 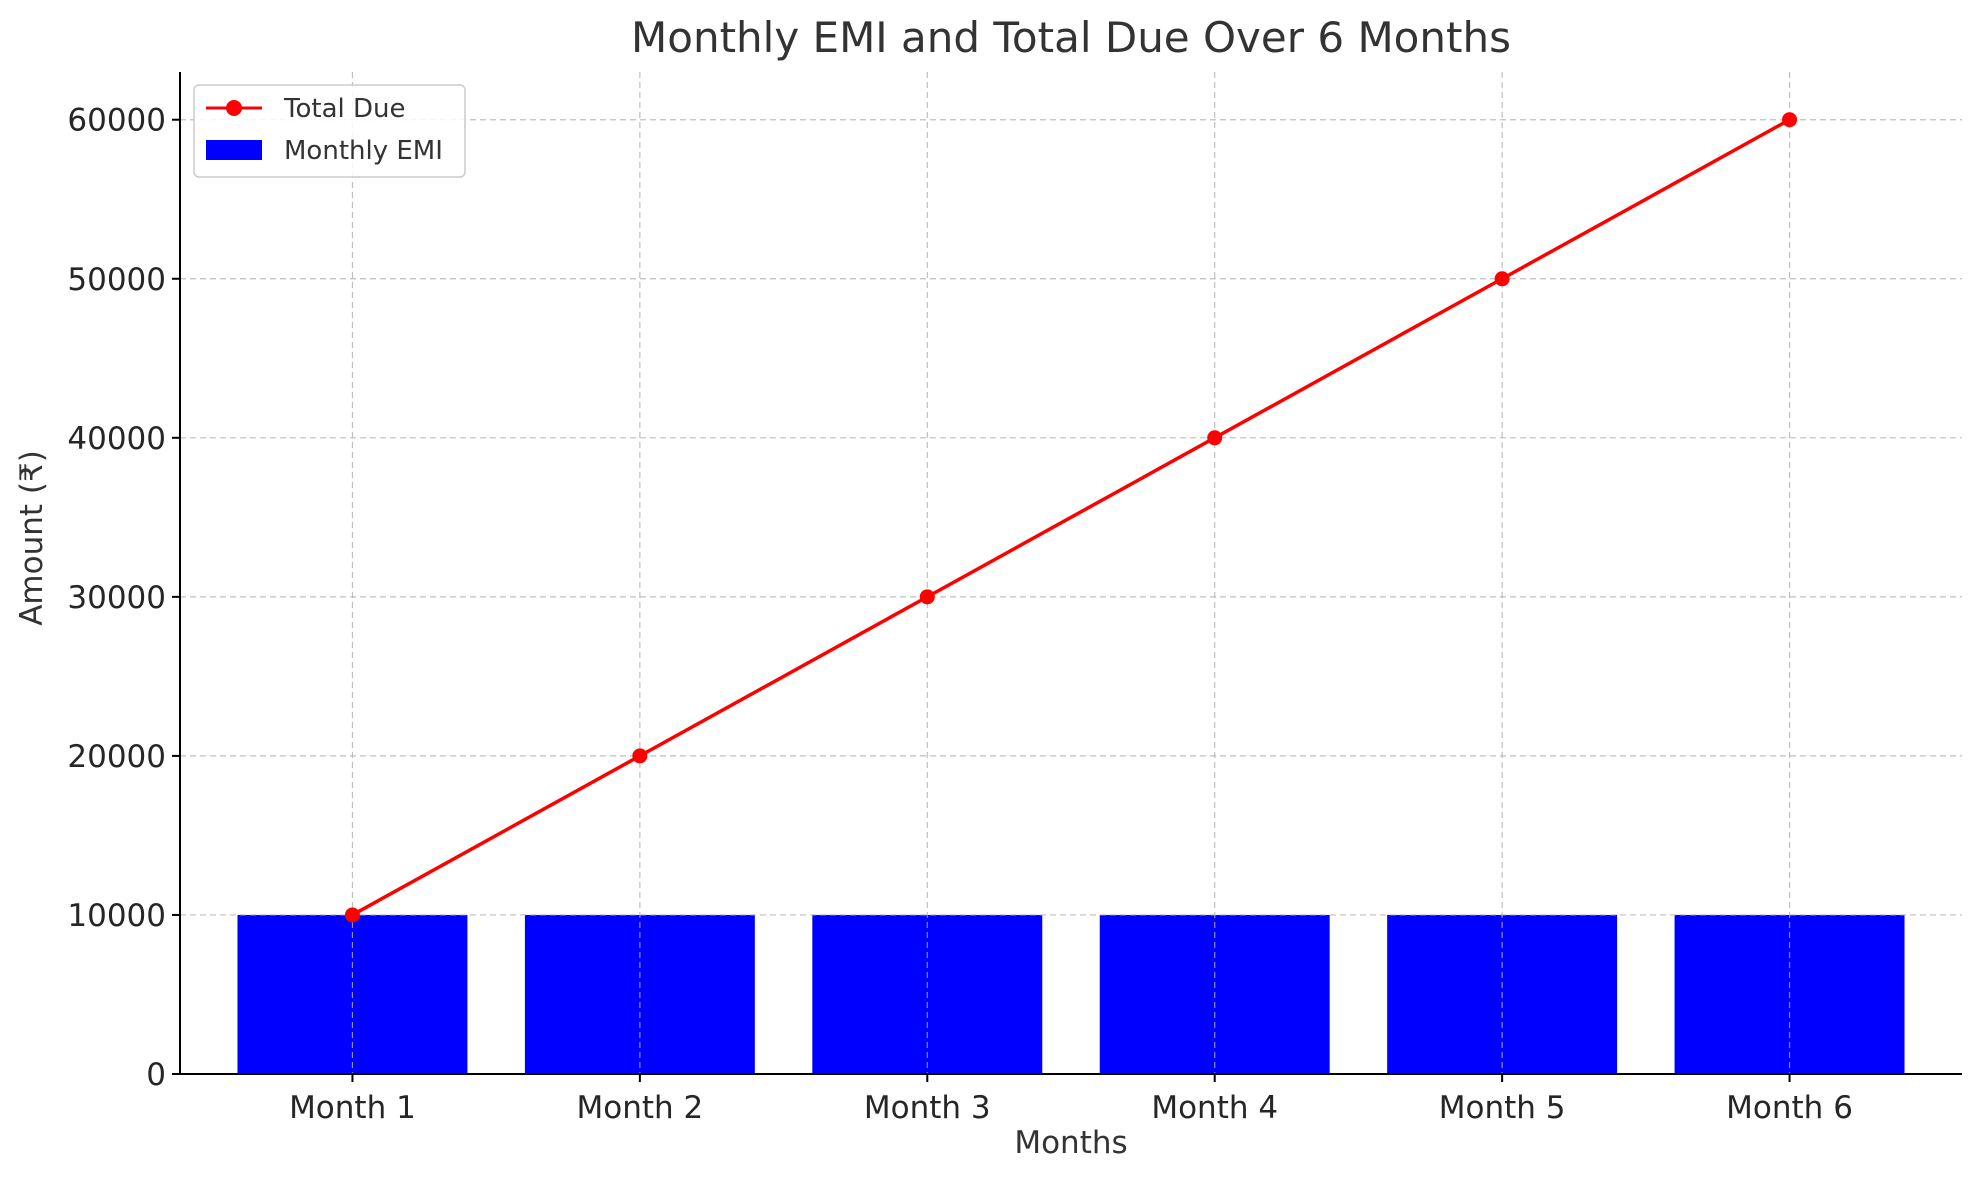 What do you see at coordinates (234, 150) in the screenshot?
I see `legend-monthly-emi-swatch` at bounding box center [234, 150].